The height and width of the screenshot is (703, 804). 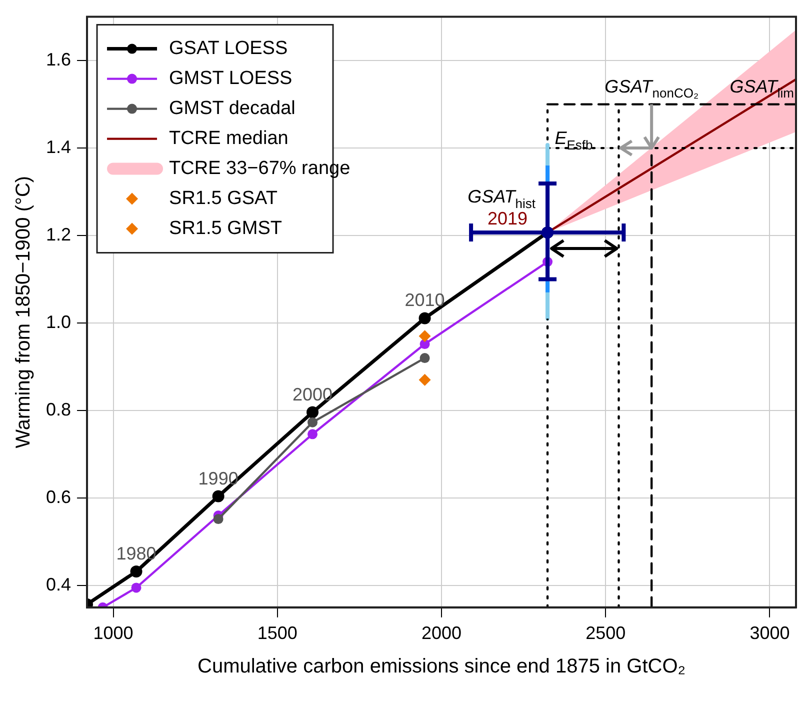 What do you see at coordinates (23, 312) in the screenshot?
I see `y-axis-title: Warming from 1850−1900 (°C)` at bounding box center [23, 312].